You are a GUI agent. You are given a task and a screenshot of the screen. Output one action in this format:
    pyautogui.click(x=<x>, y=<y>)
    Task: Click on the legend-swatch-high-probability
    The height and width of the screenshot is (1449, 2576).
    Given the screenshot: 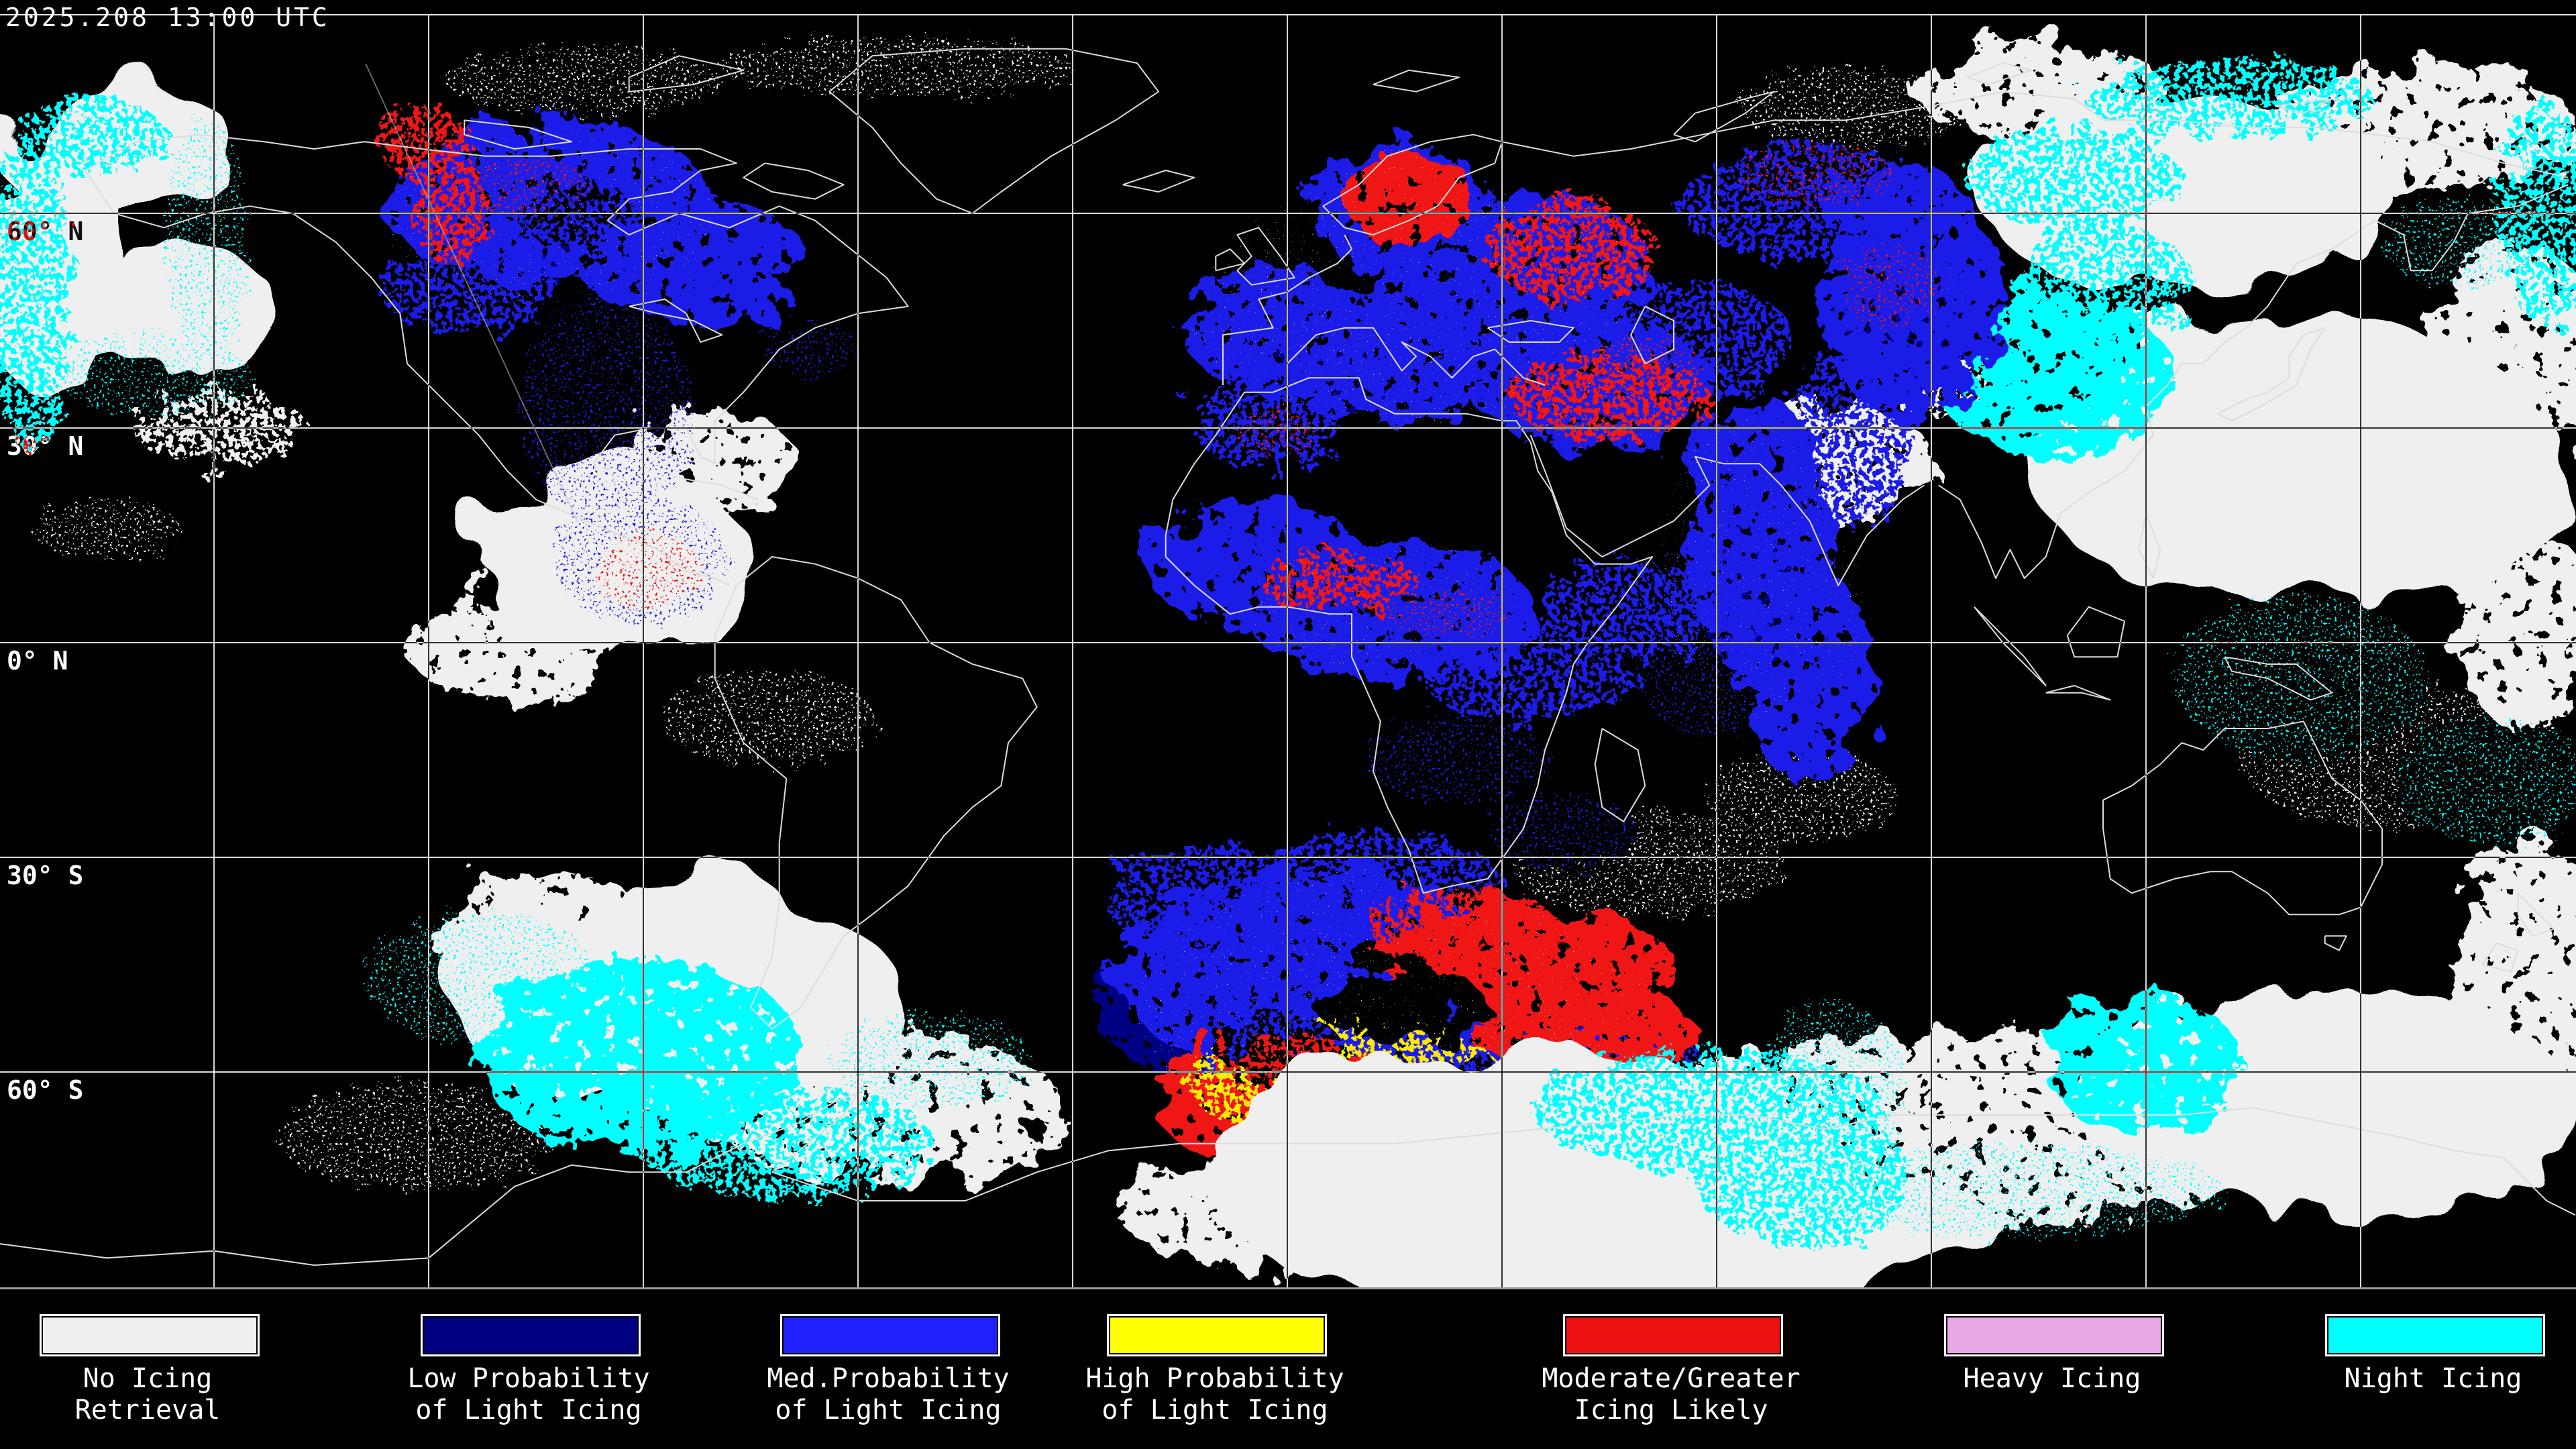 What is the action you would take?
    pyautogui.click(x=1217, y=1335)
    